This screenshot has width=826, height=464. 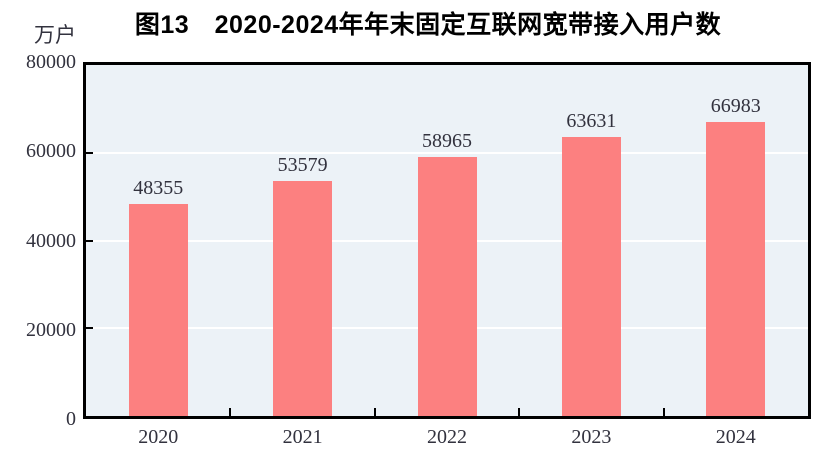 I want to click on y-axis-unit-label: 万户, so click(x=55, y=35).